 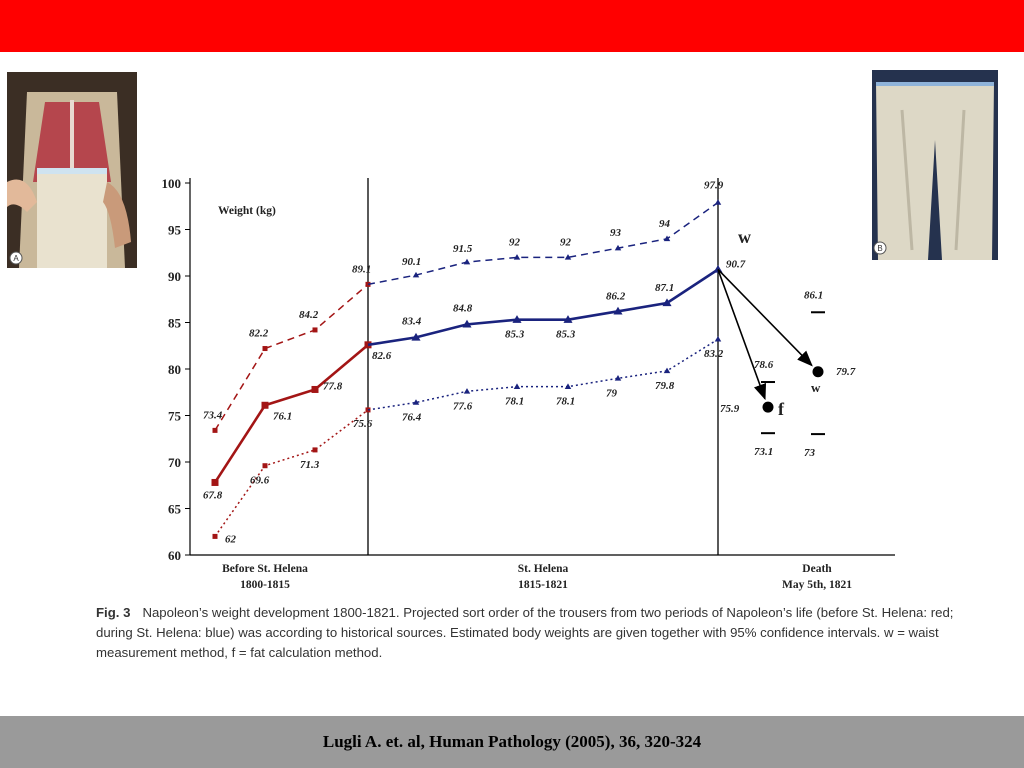 I want to click on series-line-st_helena-estimate, so click(x=543, y=307).